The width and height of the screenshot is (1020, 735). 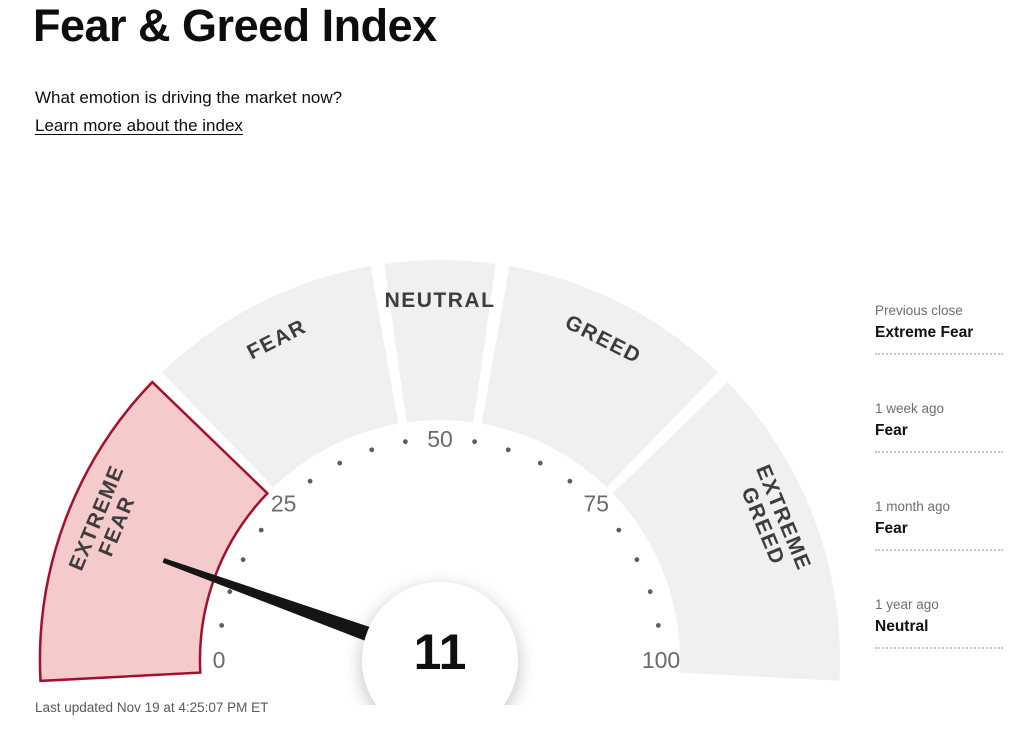 I want to click on gauge-tick-label-75: 75, so click(x=597, y=504).